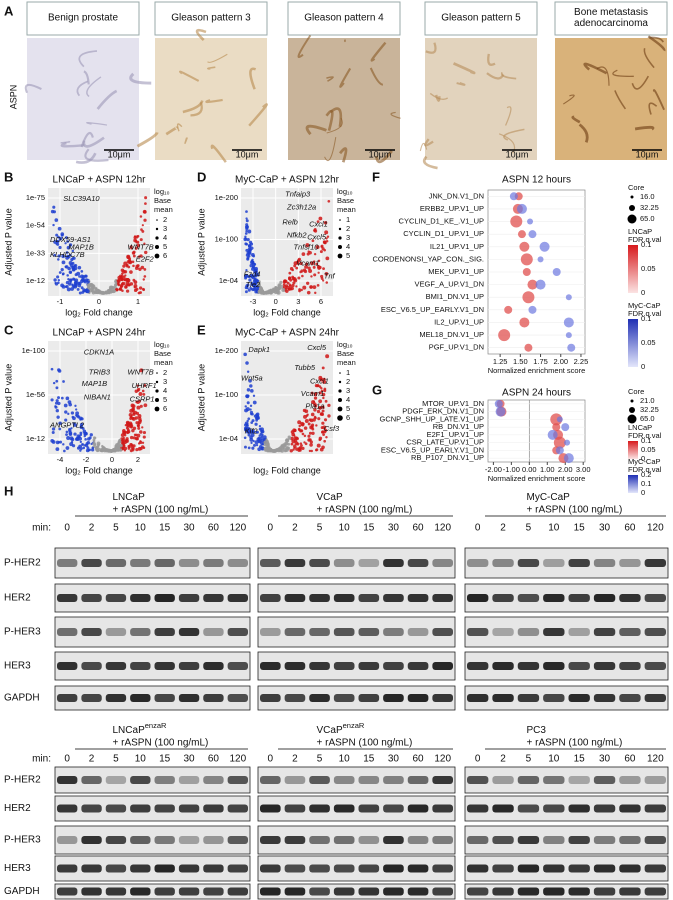 The image size is (673, 900). Describe the element at coordinates (517, 154) in the screenshot. I see `scale-label: 10μm` at that location.